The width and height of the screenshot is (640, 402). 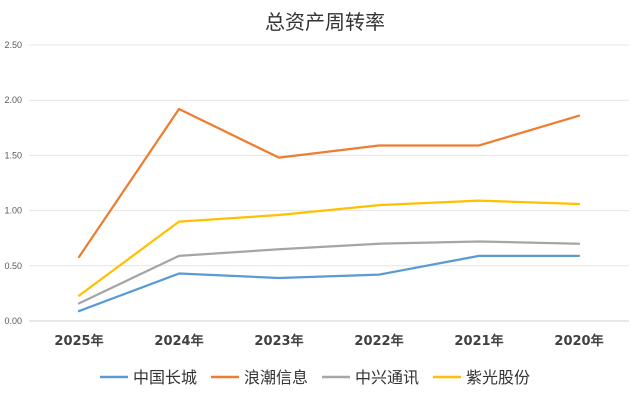 I want to click on y-tick-label: 0.50, so click(x=13, y=266).